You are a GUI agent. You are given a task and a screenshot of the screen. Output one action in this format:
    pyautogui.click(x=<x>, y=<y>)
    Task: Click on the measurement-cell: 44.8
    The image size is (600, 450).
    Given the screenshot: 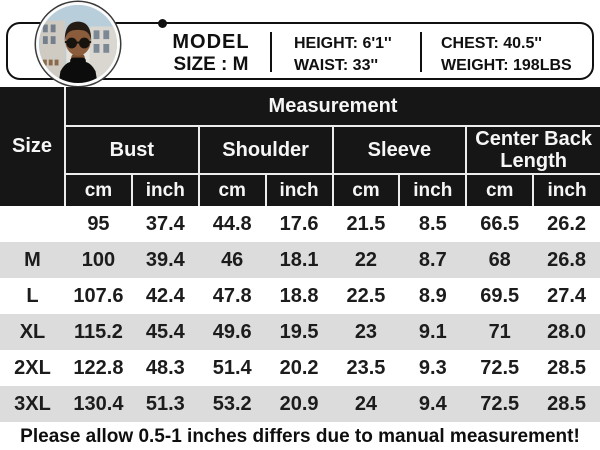 What is the action you would take?
    pyautogui.click(x=232, y=223)
    